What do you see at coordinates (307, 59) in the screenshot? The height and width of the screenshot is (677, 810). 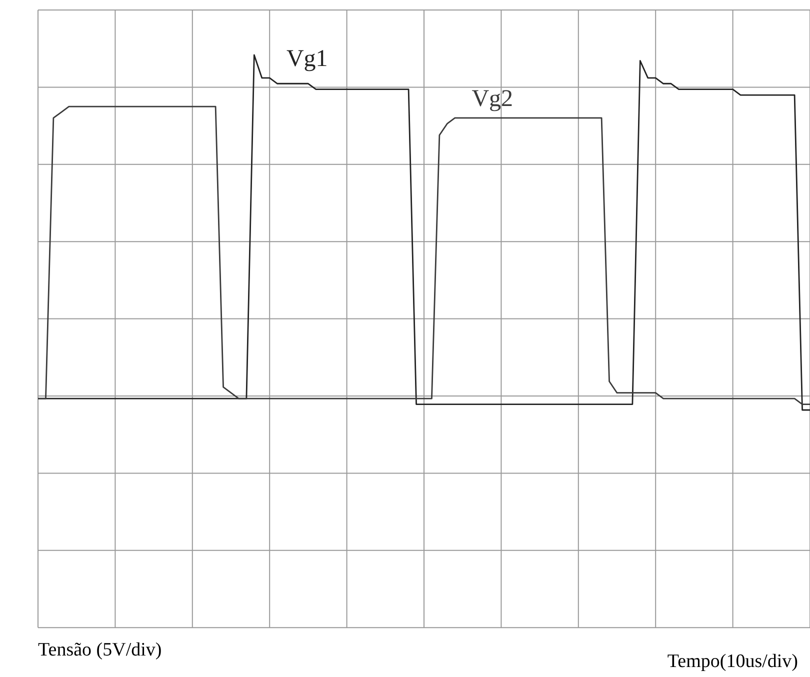 I see `series-label: Vg1` at bounding box center [307, 59].